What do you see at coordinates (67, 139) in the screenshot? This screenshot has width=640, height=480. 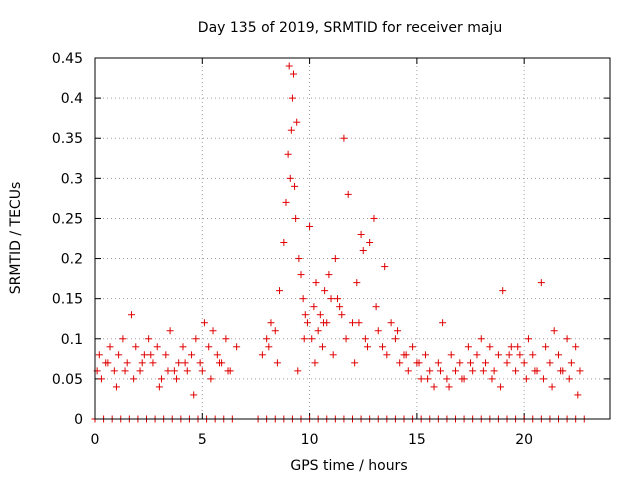 I see `y-tick-label: 0.35` at bounding box center [67, 139].